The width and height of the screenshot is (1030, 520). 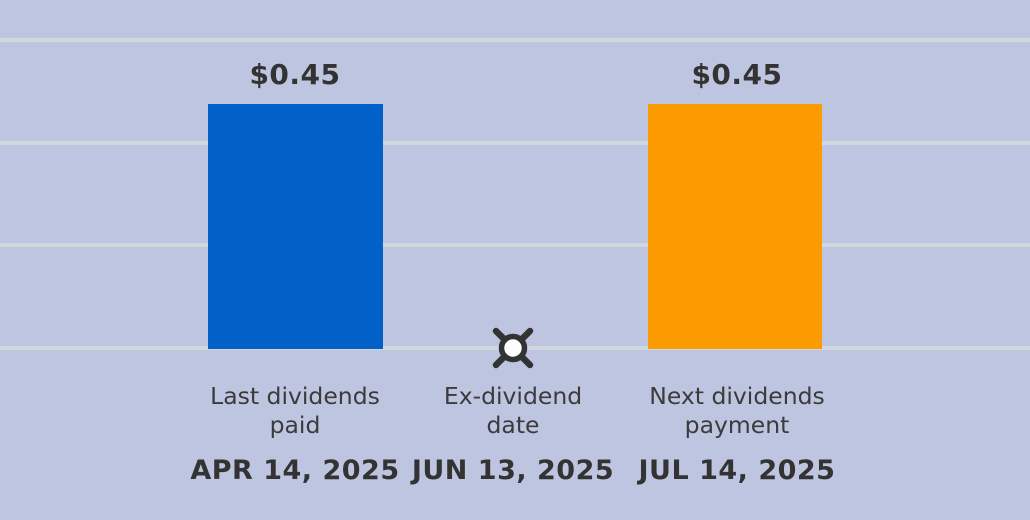 I want to click on marker-circle, so click(x=513, y=348).